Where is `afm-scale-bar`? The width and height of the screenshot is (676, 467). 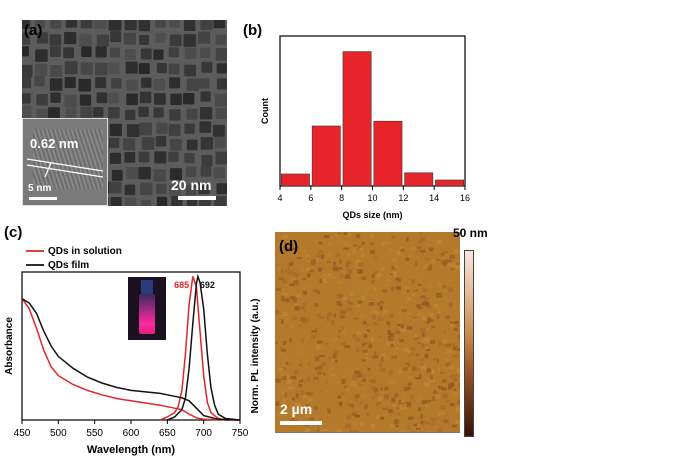 afm-scale-bar is located at coordinates (301, 423).